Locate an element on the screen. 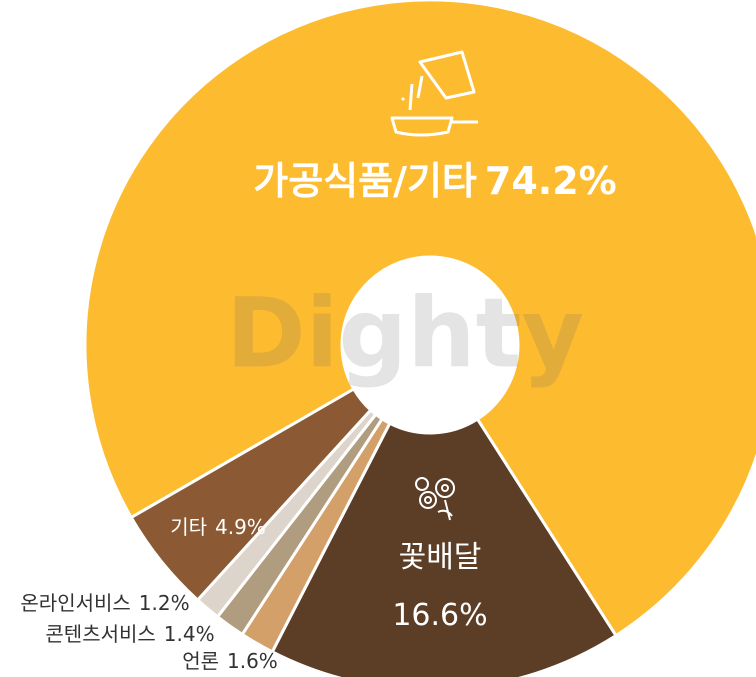  watermark: Dighty is located at coordinates (405, 333).